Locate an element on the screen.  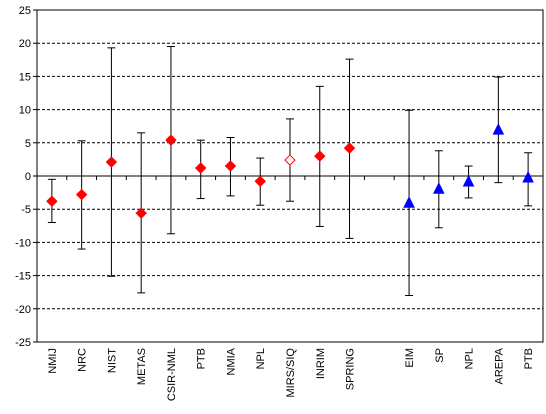
x-category-label: MIRS/SIQ is located at coordinates (291, 373).